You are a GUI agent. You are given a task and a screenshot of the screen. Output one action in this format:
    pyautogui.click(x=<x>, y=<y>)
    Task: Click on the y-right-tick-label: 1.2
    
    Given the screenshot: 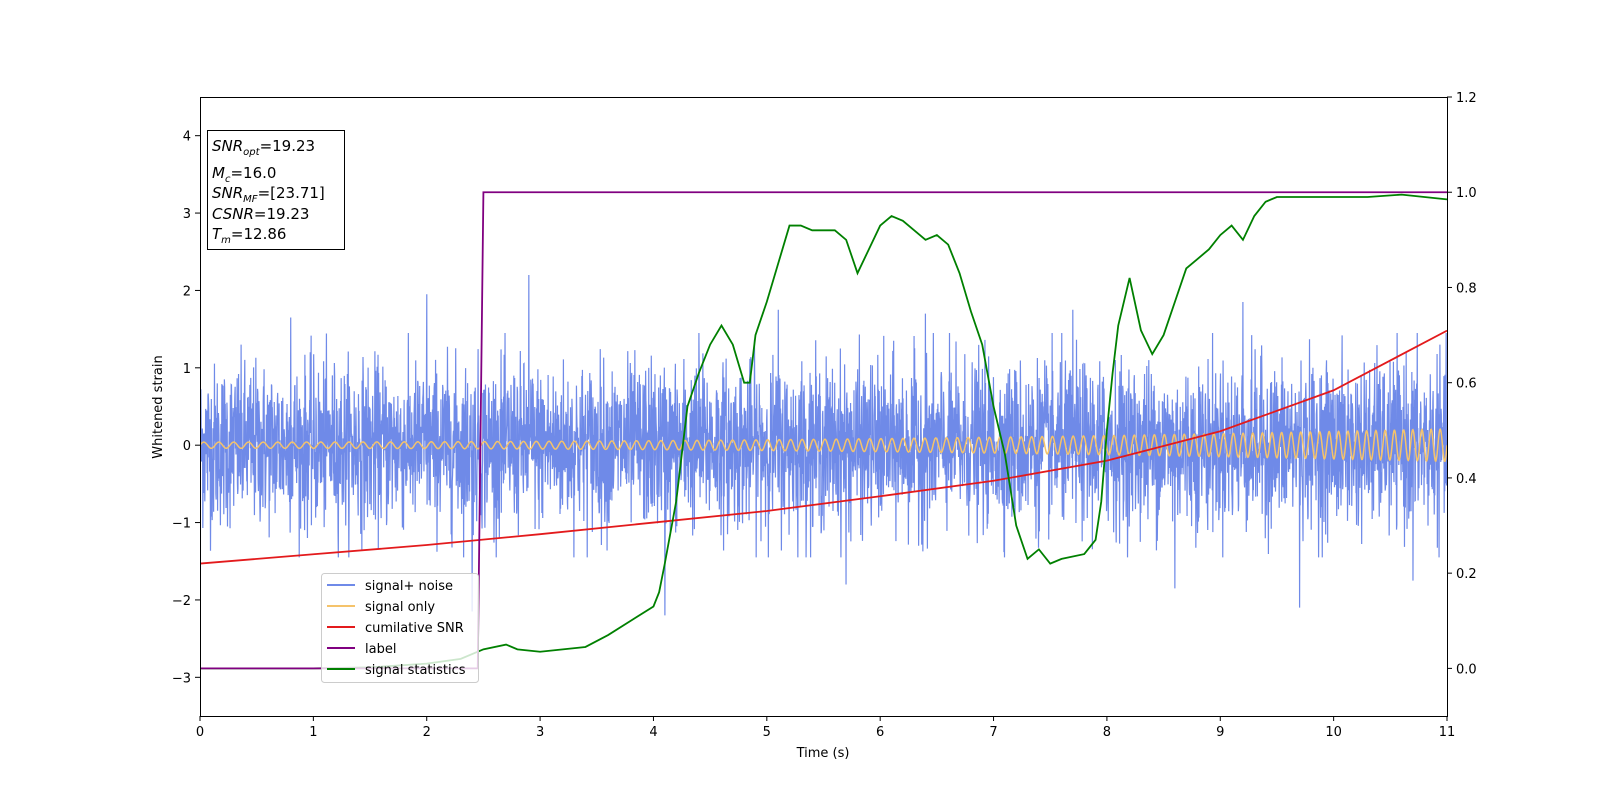 What is the action you would take?
    pyautogui.click(x=1466, y=98)
    